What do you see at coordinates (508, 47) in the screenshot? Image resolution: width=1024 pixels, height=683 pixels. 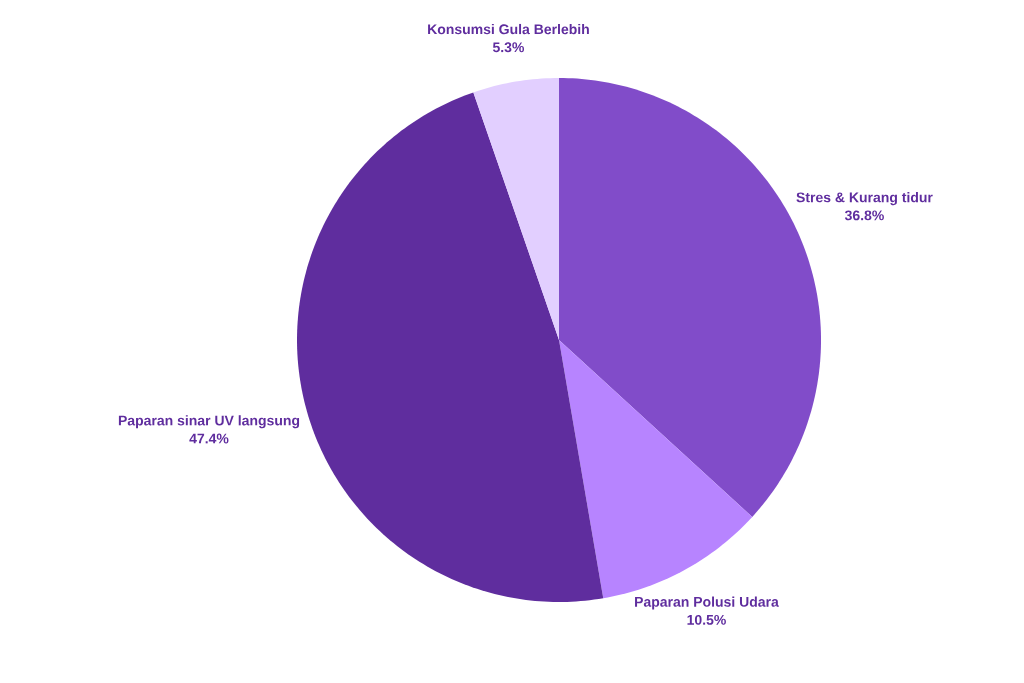 I see `data-label: 5.3%` at bounding box center [508, 47].